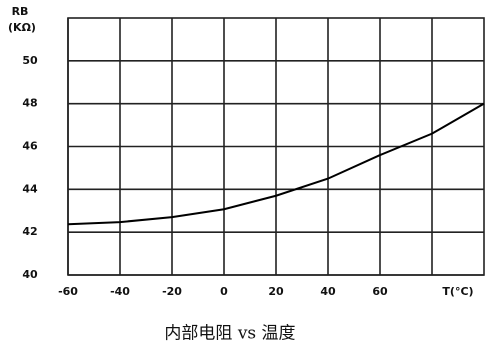 The image size is (489, 354). What do you see at coordinates (457, 291) in the screenshot?
I see `x-axis-label: T(°C)` at bounding box center [457, 291].